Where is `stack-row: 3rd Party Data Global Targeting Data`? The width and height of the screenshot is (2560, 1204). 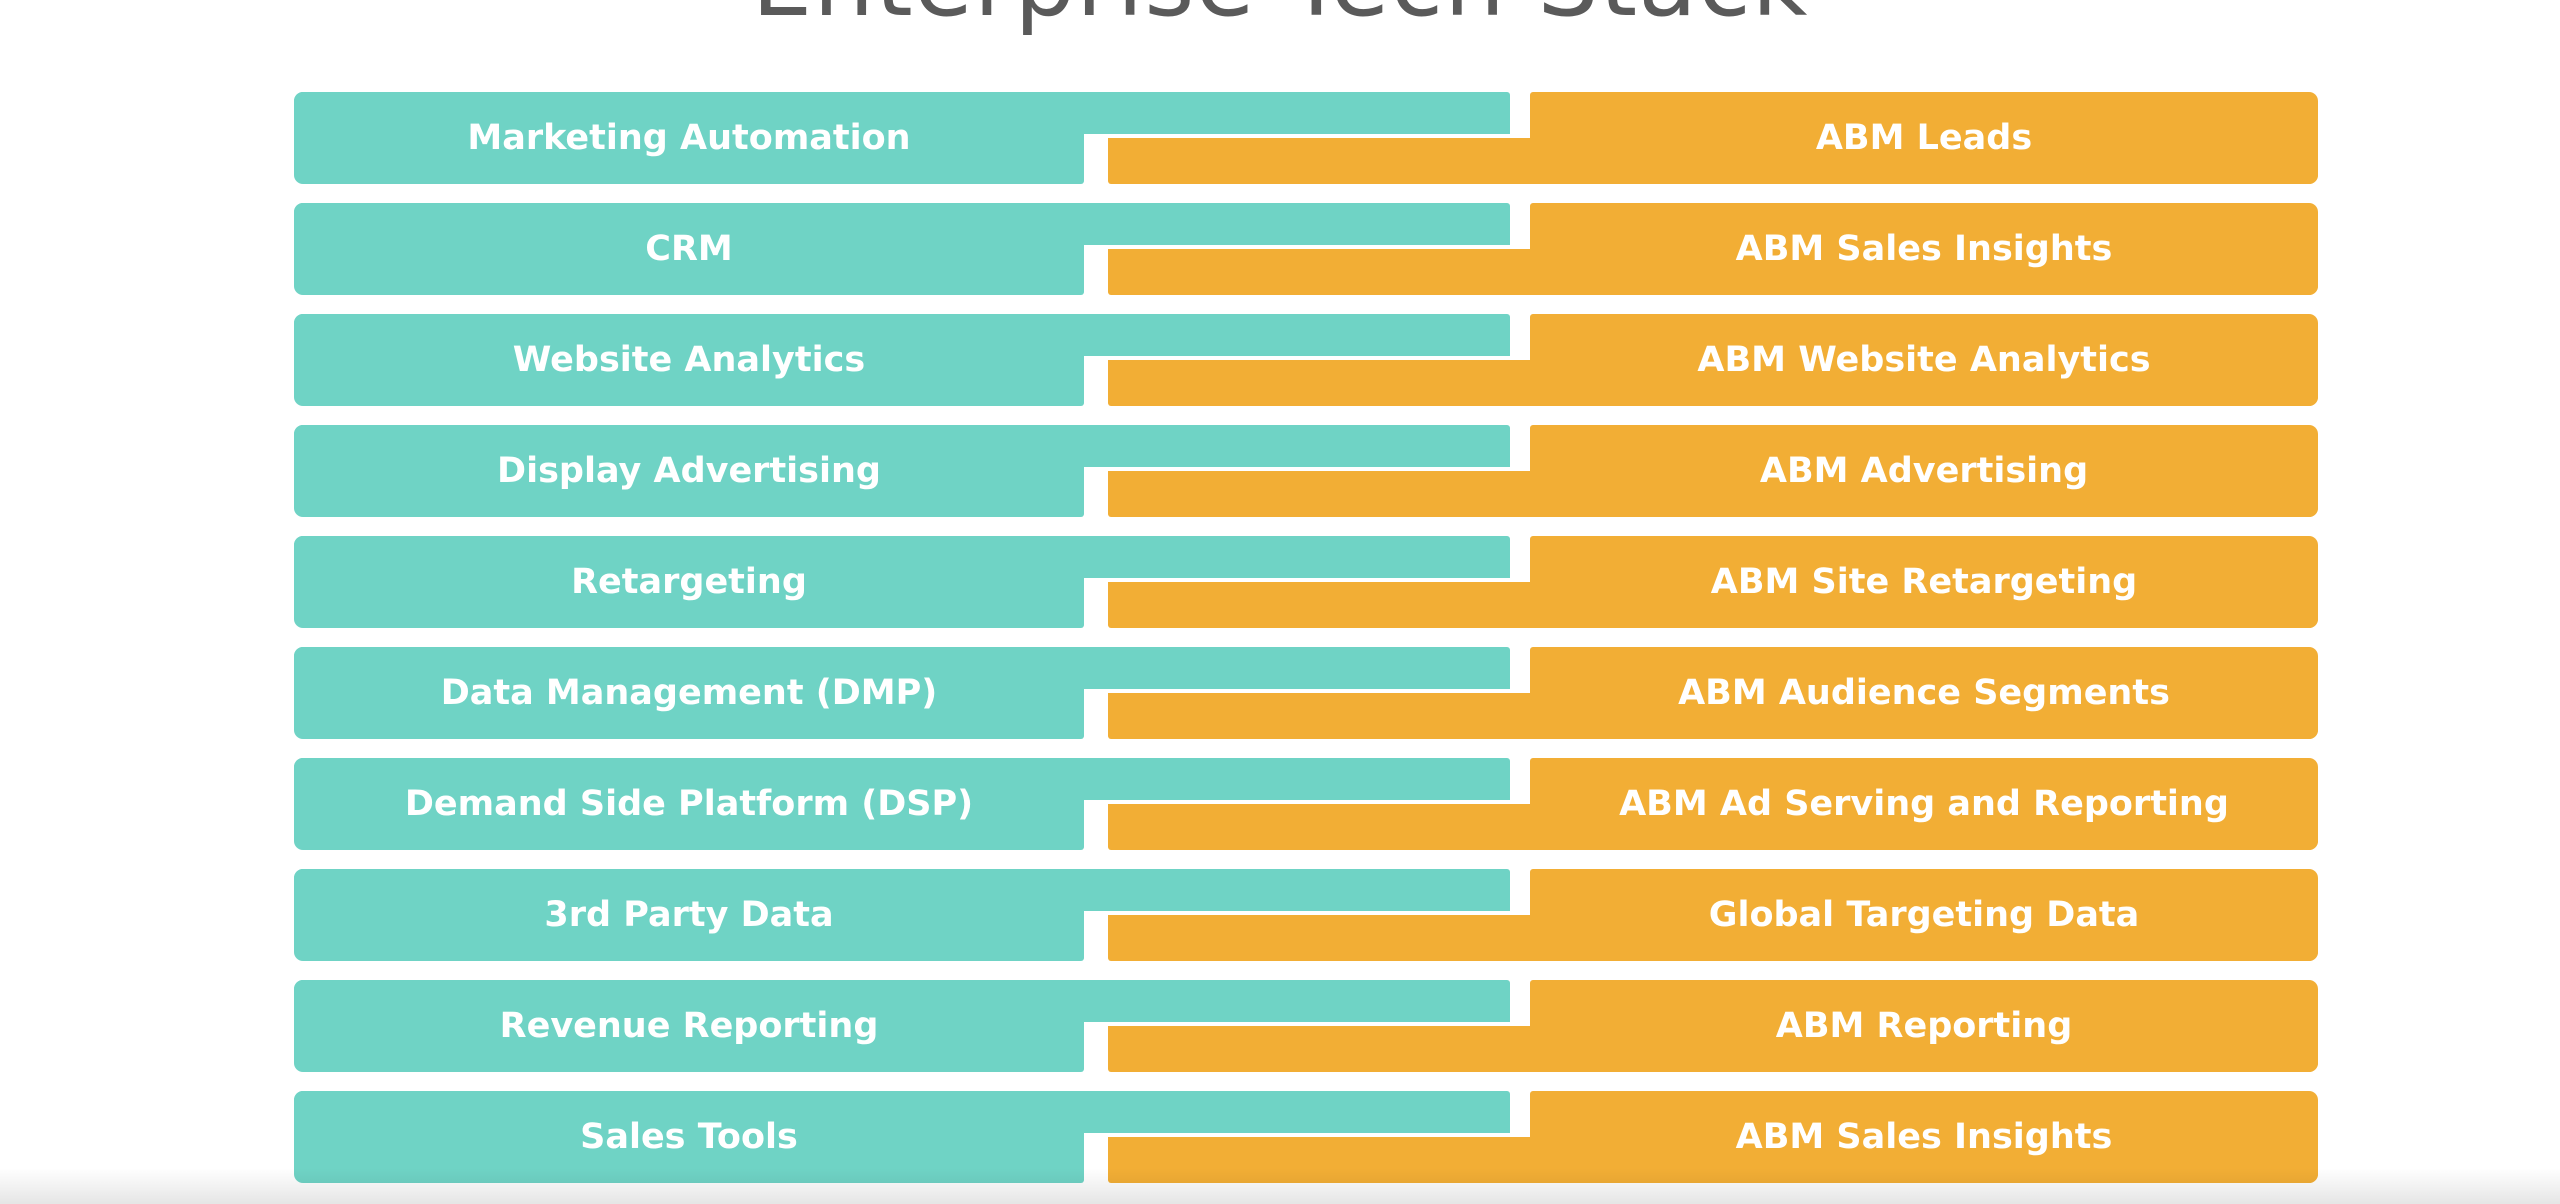 stack-row: 3rd Party Data Global Targeting Data is located at coordinates (1280, 915).